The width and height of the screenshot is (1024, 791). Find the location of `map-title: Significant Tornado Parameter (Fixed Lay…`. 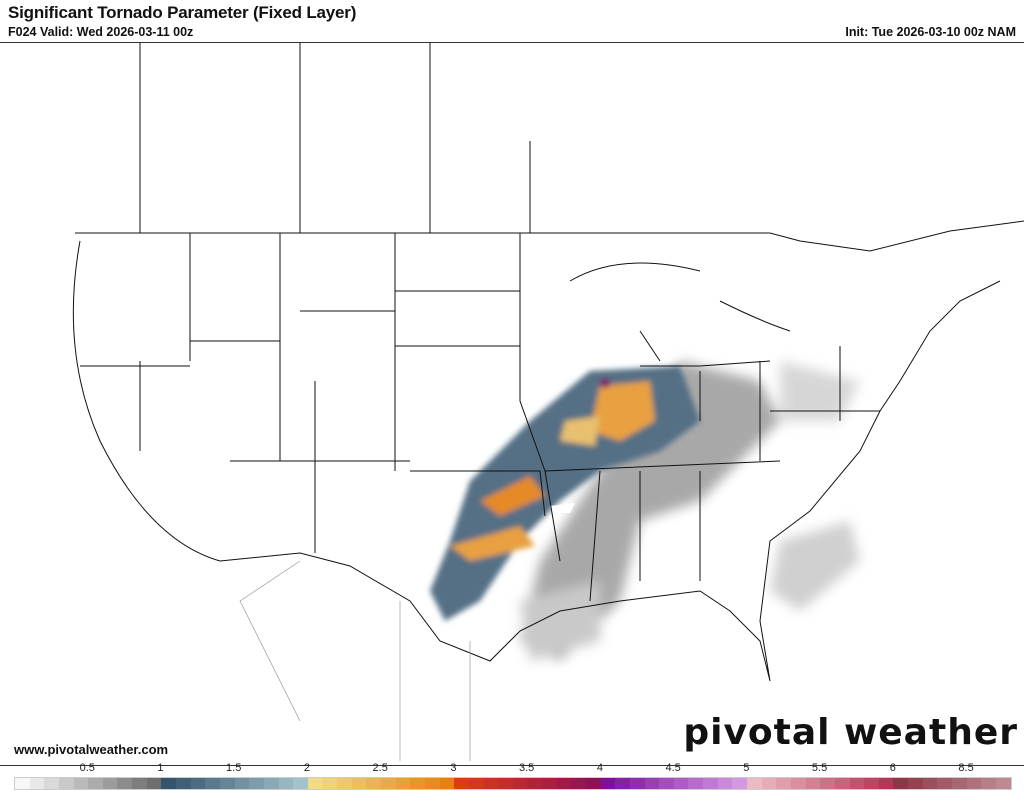

map-title: Significant Tornado Parameter (Fixed Lay… is located at coordinates (182, 12).